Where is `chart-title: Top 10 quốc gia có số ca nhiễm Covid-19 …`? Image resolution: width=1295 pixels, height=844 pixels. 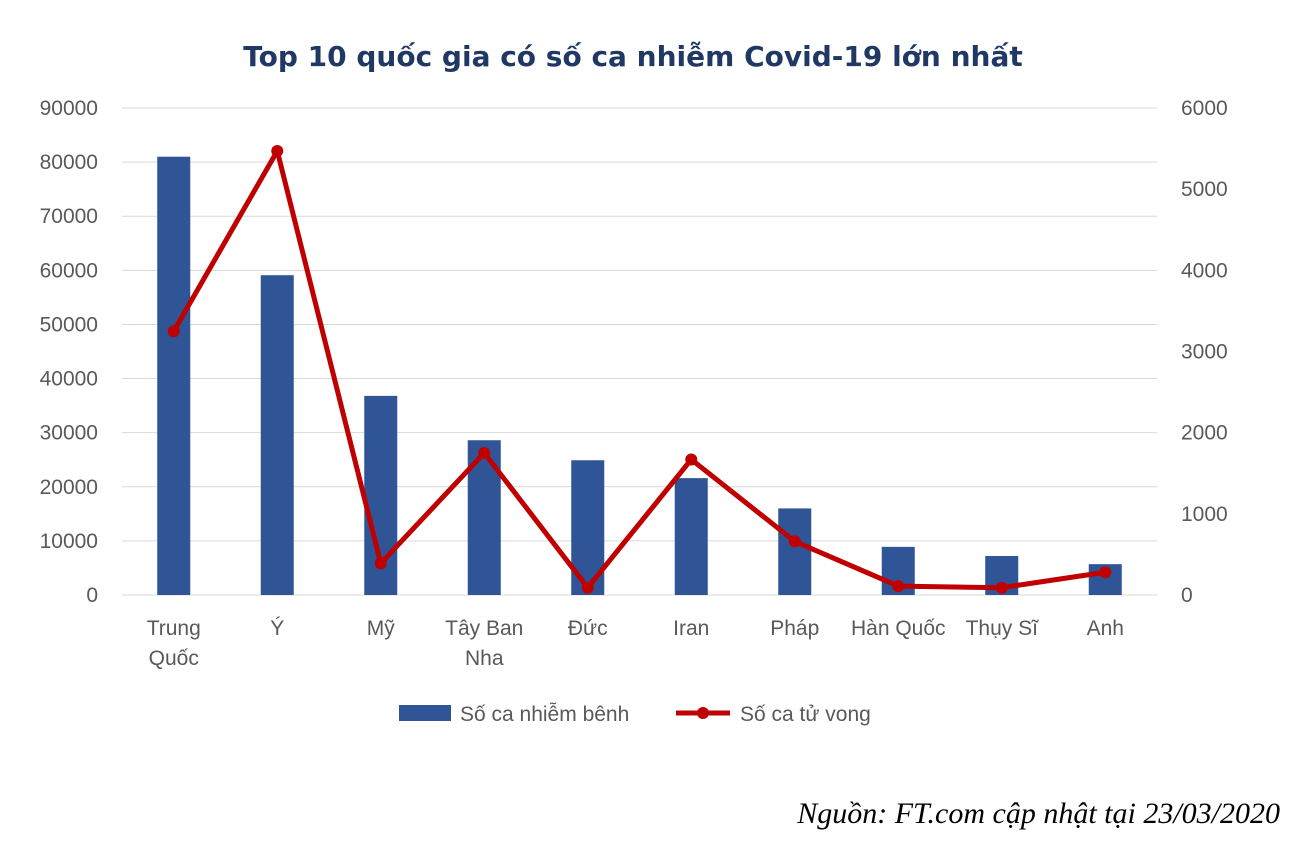 chart-title: Top 10 quốc gia có số ca nhiễm Covid-19 … is located at coordinates (633, 56).